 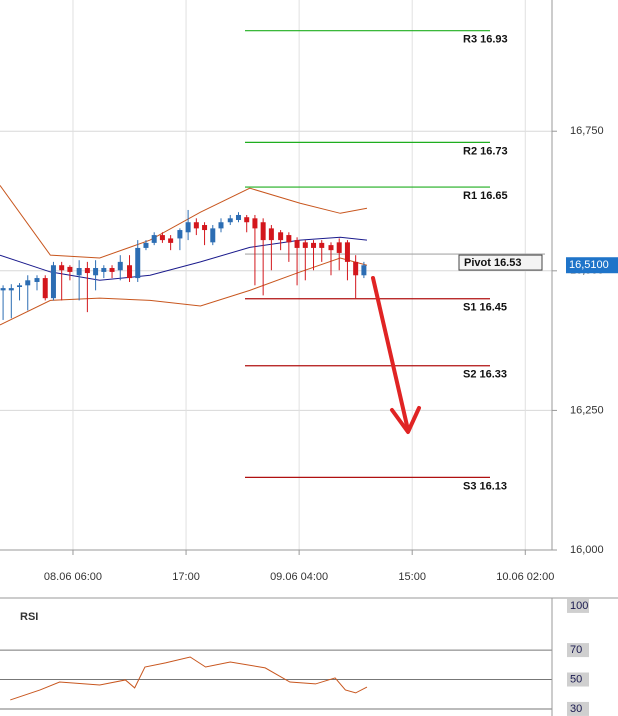 I want to click on y-tick-label: 70, so click(x=576, y=650).